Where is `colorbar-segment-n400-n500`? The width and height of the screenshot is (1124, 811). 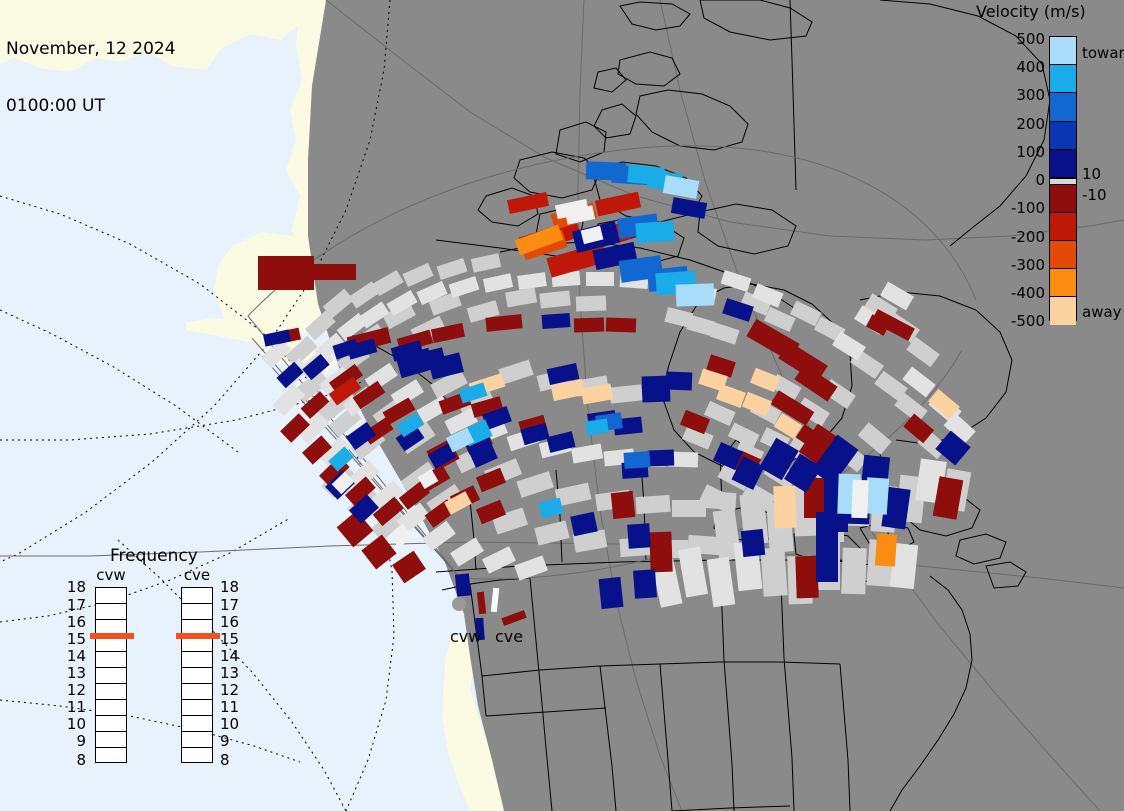
colorbar-segment-n400-n500 is located at coordinates (1063, 311).